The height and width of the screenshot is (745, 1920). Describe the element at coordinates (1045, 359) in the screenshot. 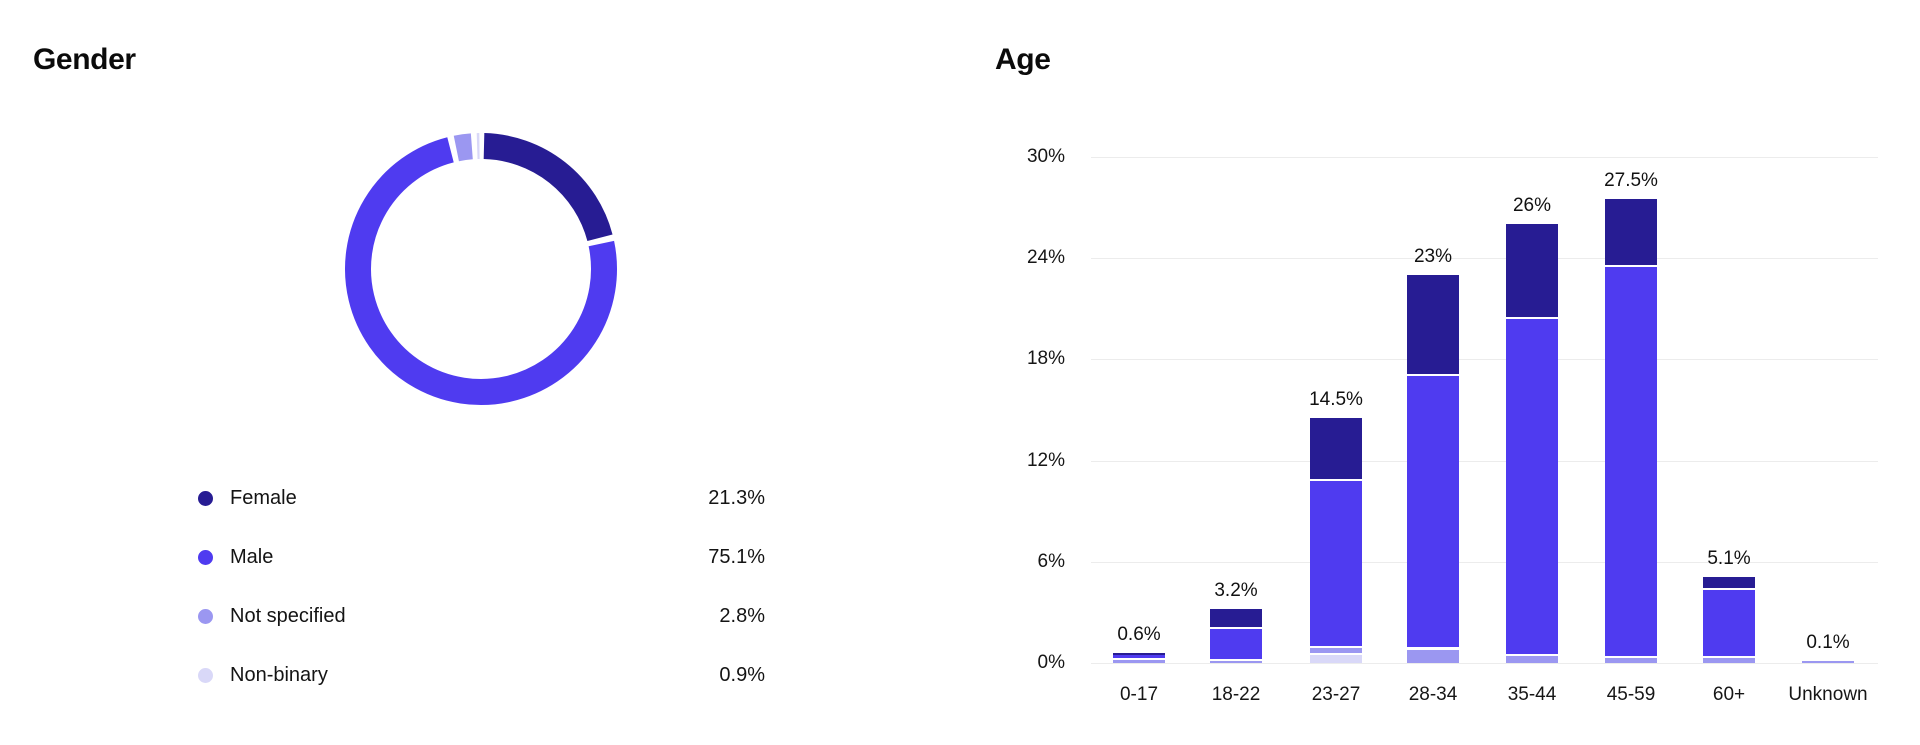

I see `y-axis-tick-18%: 18%` at that location.